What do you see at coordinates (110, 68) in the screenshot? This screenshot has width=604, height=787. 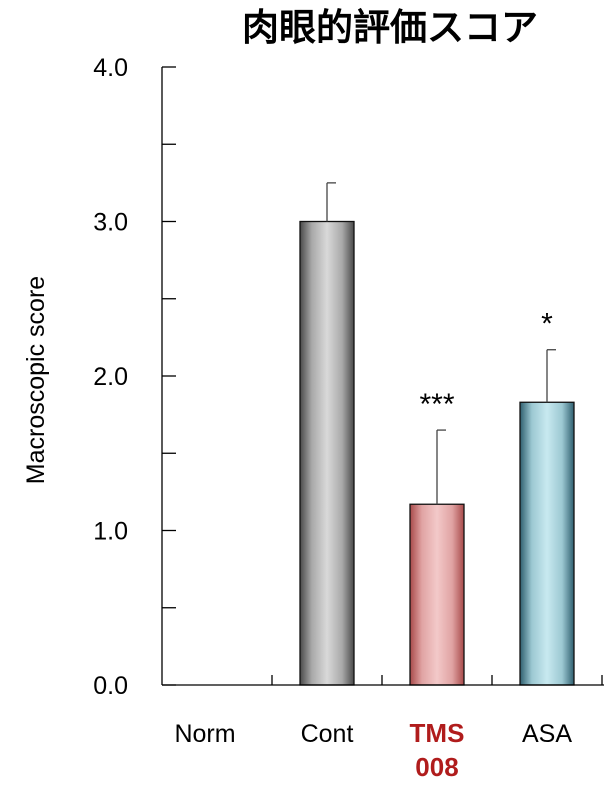 I see `y-tick-label: 4.0` at bounding box center [110, 68].